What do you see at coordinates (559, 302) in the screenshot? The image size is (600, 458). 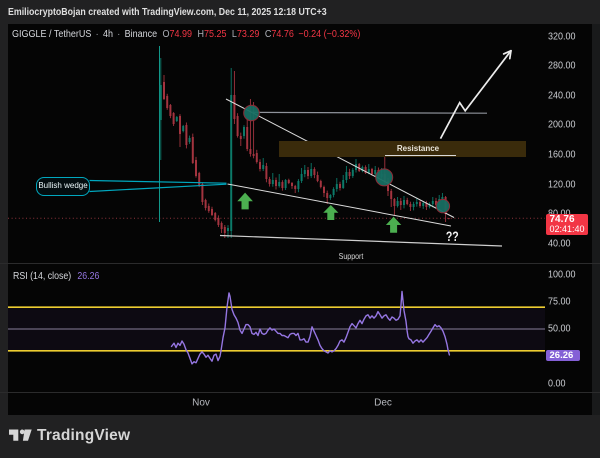 I see `rsi-tick-75: 75.00` at bounding box center [559, 302].